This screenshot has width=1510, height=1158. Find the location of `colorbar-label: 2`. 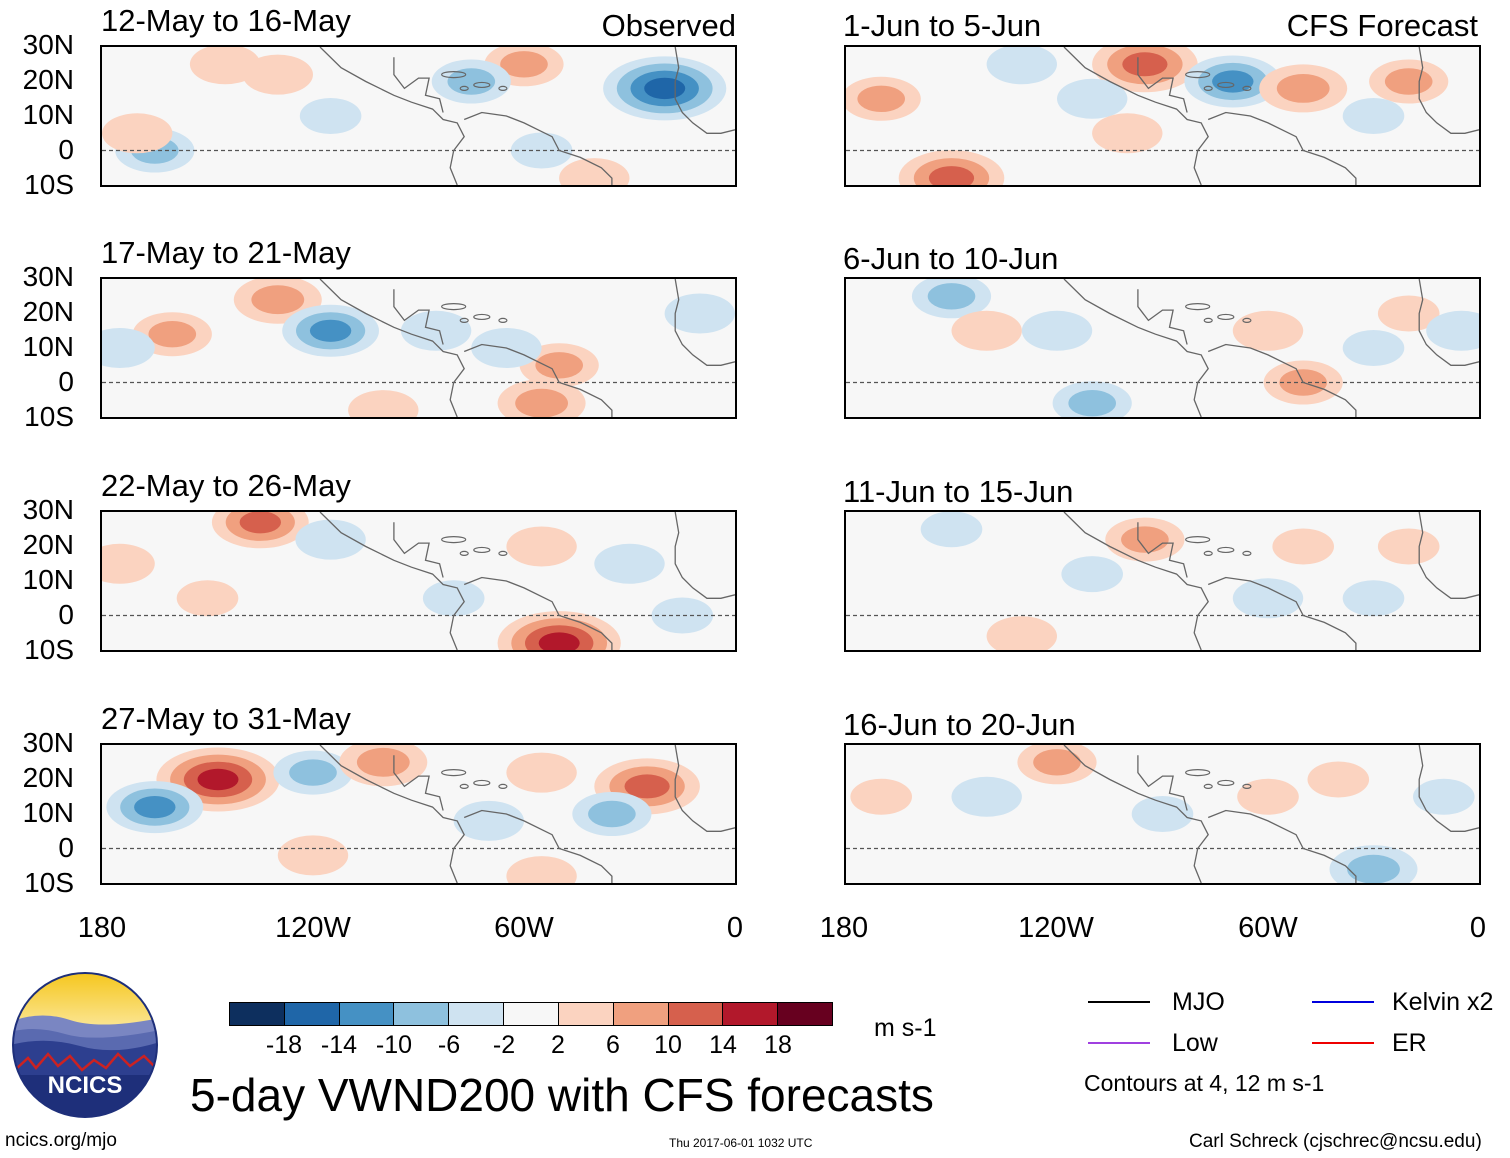

colorbar-label: 2 is located at coordinates (558, 1045).